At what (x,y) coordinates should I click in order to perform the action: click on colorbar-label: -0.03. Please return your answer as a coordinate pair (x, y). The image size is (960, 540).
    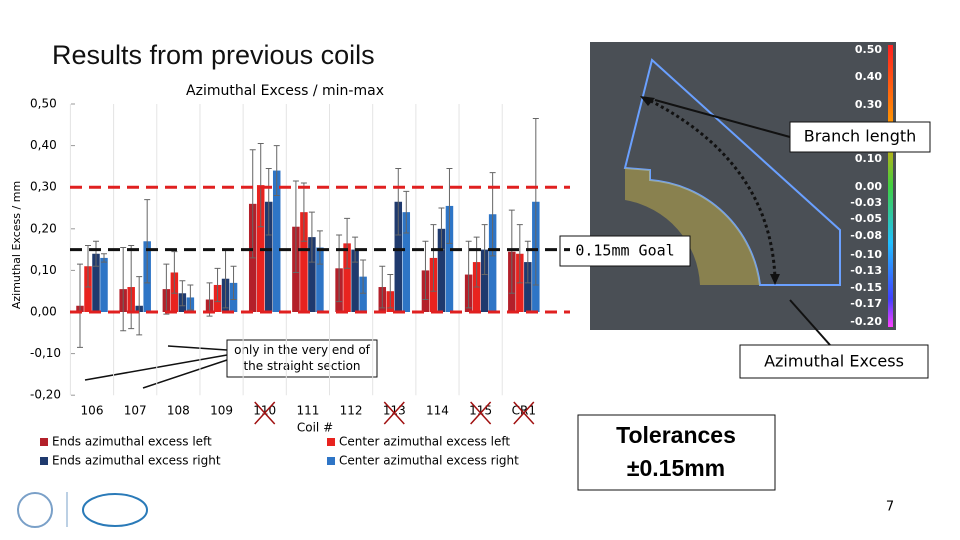
    Looking at the image, I should click on (866, 202).